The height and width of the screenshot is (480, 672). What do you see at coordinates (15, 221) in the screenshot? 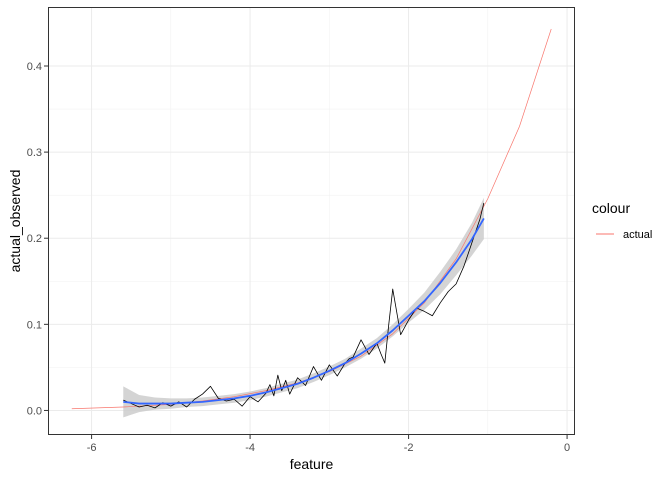
I see `y-axis-title: actual_observed` at bounding box center [15, 221].